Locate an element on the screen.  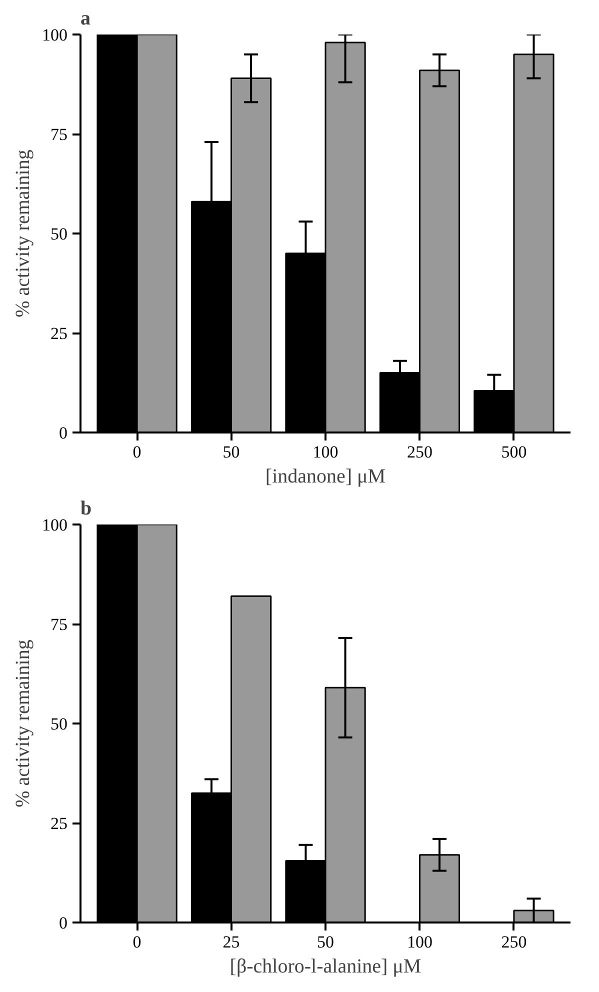
chart-title: b is located at coordinates (86, 509).